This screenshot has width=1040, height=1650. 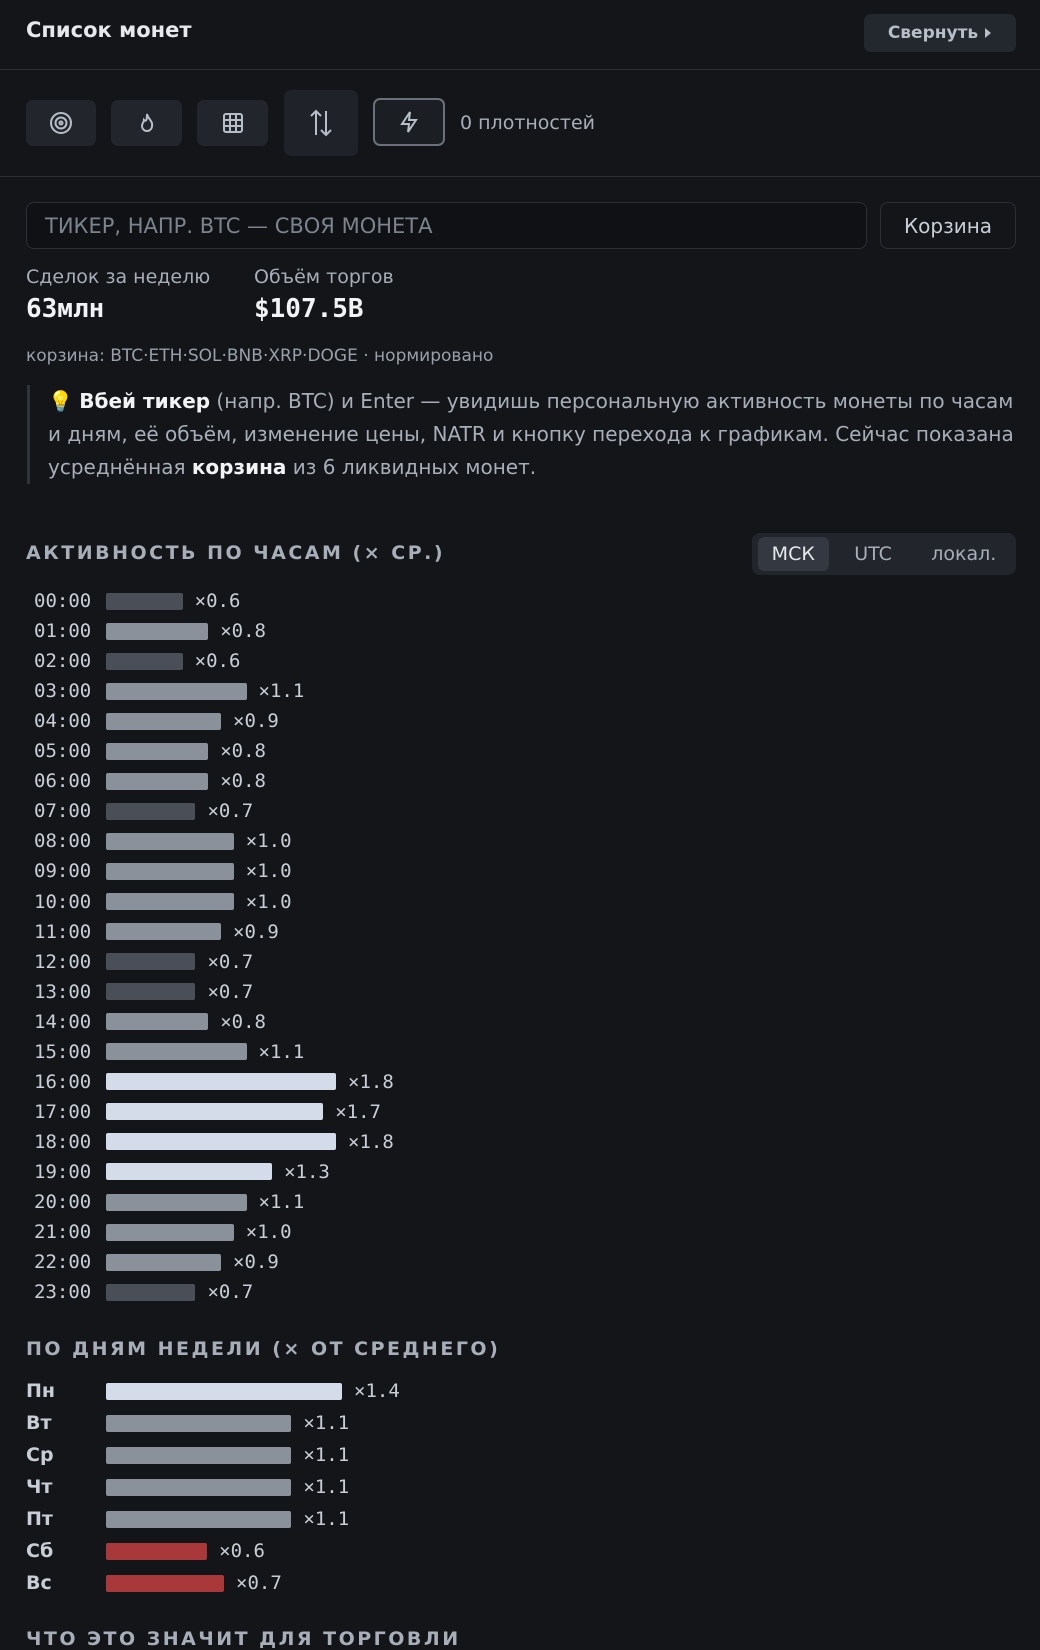 What do you see at coordinates (163, 871) in the screenshot?
I see `bar-row: 09:00 ×1.0` at bounding box center [163, 871].